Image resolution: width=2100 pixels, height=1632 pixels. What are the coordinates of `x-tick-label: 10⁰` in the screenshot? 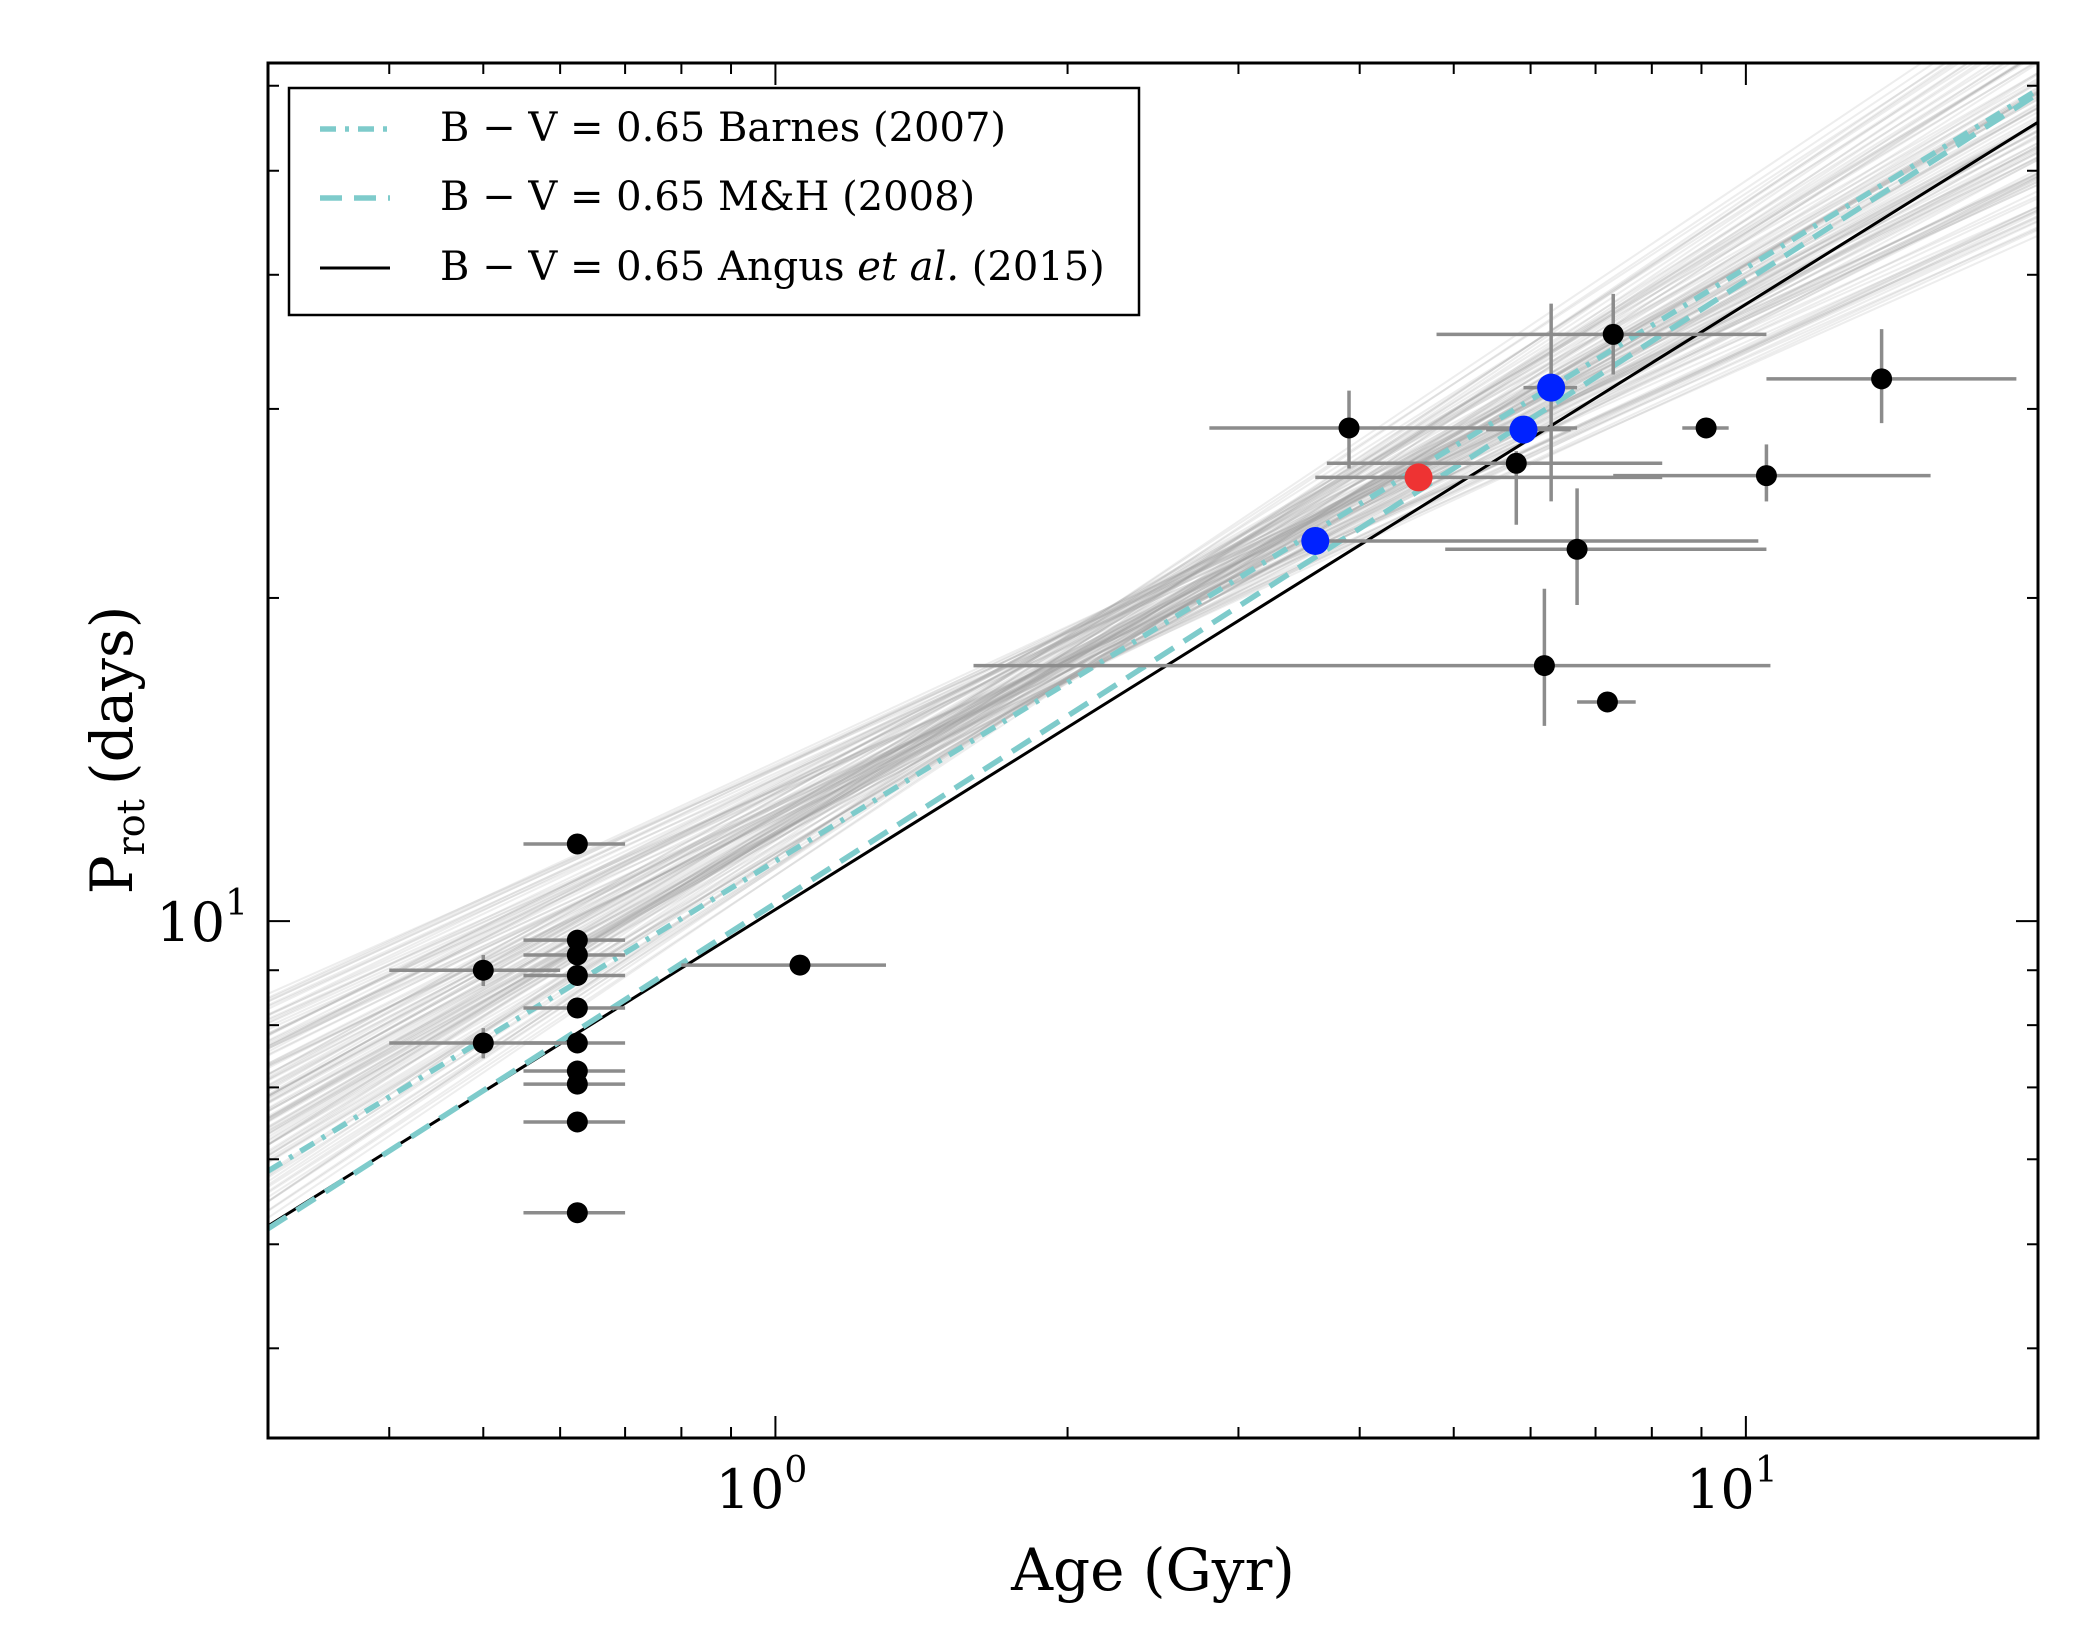 It's located at (762, 1485).